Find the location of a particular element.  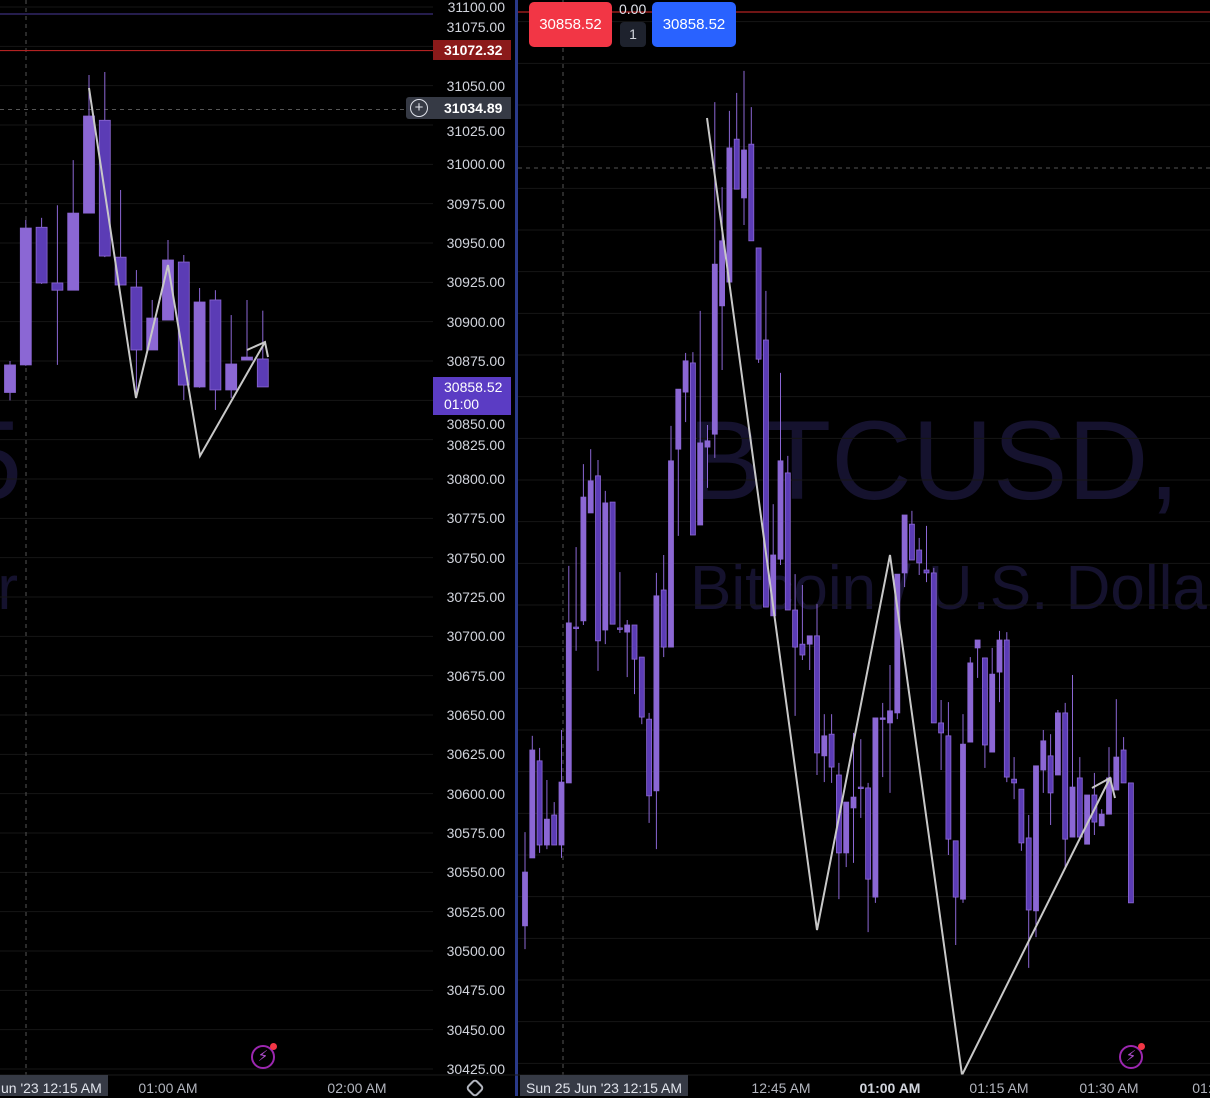

quantity-field: 1 is located at coordinates (633, 34).